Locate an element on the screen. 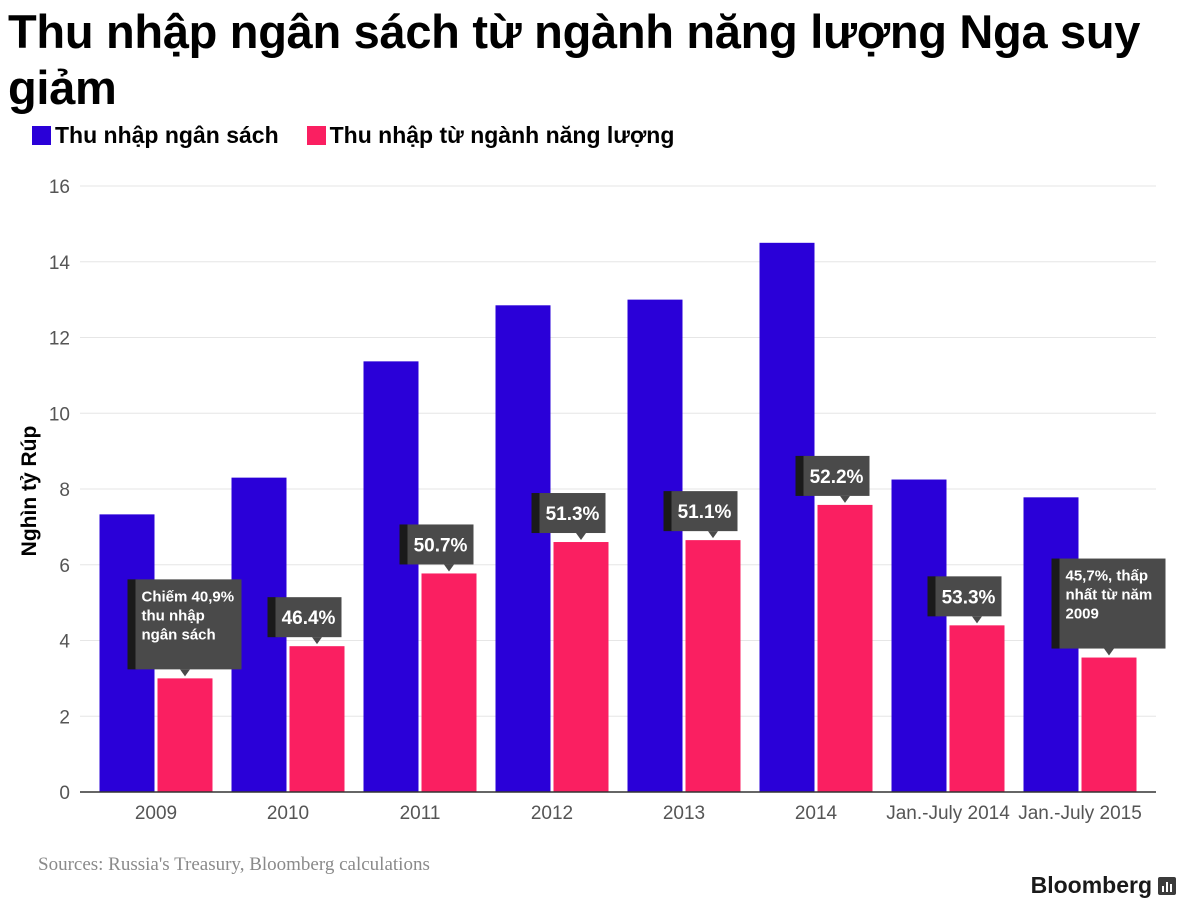  legend-swatch-budget is located at coordinates (41, 135).